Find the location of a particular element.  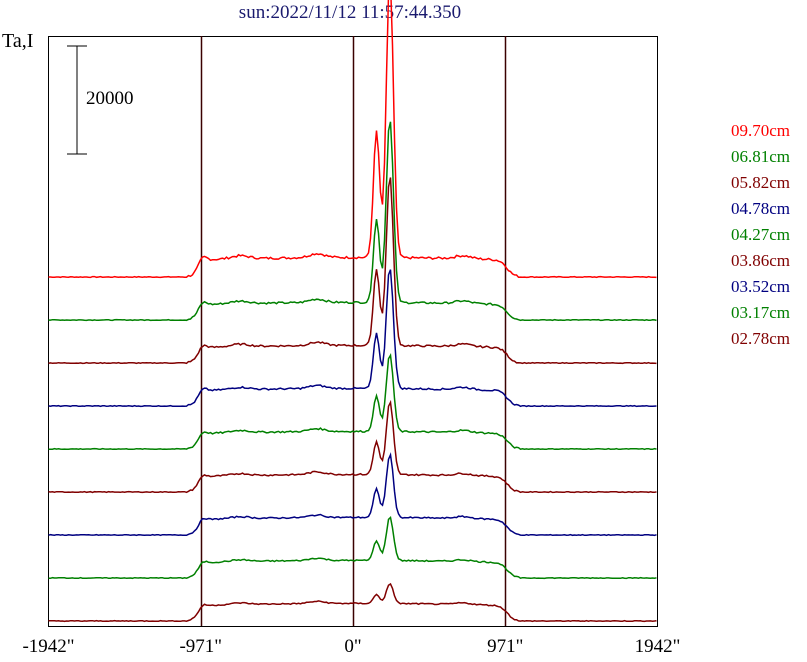

legend-entry: 02.78cm is located at coordinates (761, 338).